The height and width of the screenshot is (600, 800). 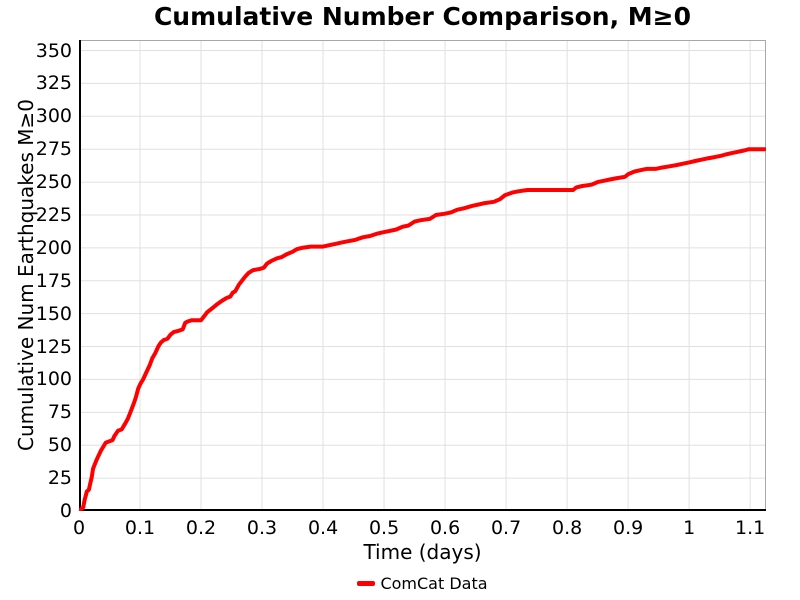 I want to click on y-tick-label-0: 0, so click(x=65, y=511).